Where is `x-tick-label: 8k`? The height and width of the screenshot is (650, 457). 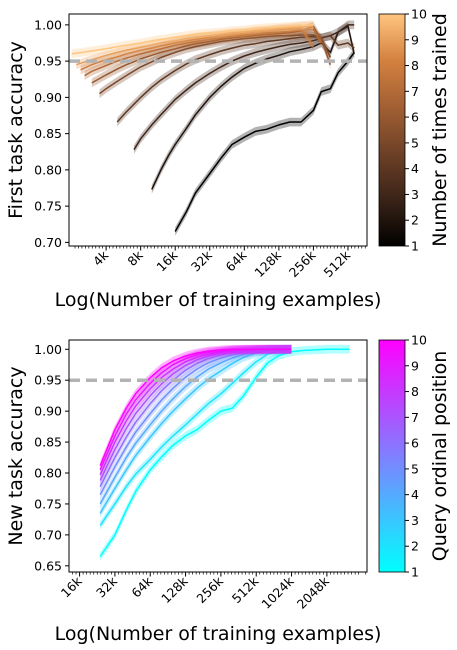 x-tick-label: 8k is located at coordinates (135, 258).